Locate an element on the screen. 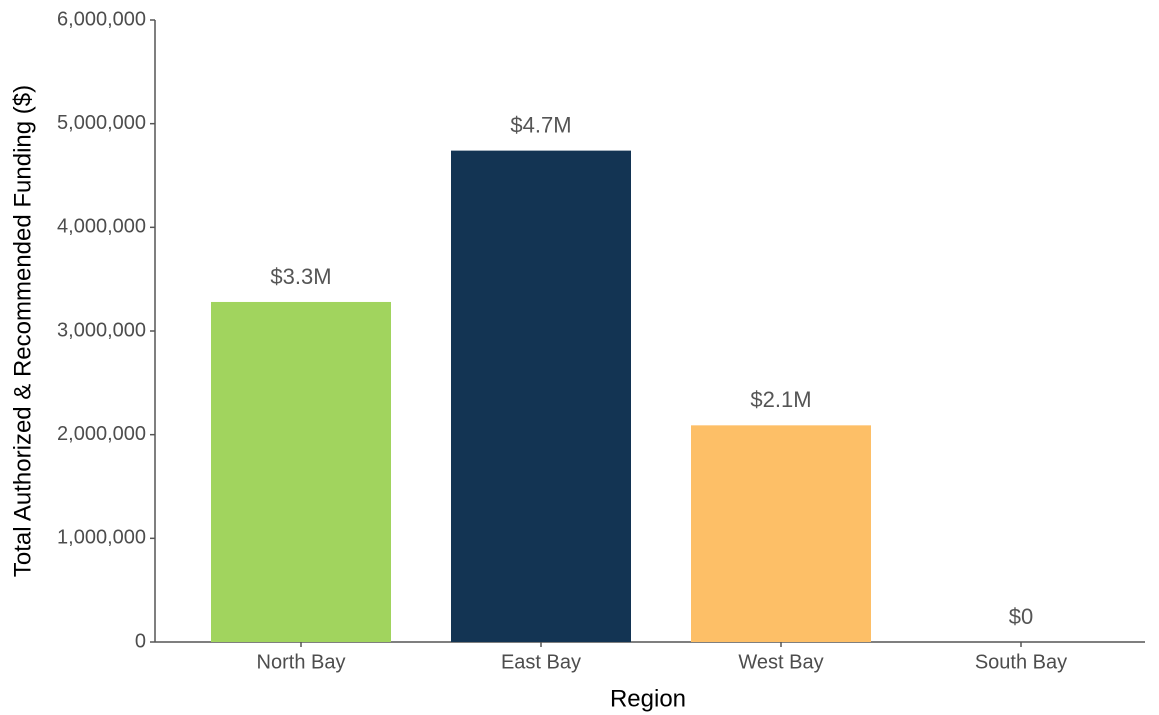 The image size is (1159, 715). x-tick-label: North Bay is located at coordinates (301, 662).